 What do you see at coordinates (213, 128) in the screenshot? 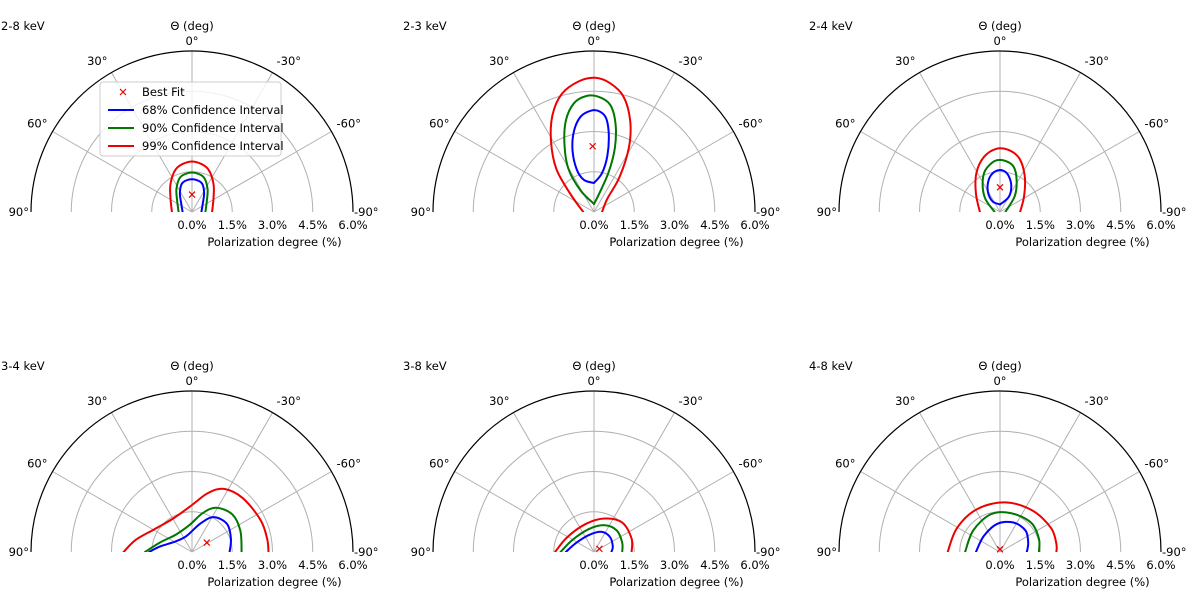
I see `legend-entry: 90% Confidence Interval` at bounding box center [213, 128].